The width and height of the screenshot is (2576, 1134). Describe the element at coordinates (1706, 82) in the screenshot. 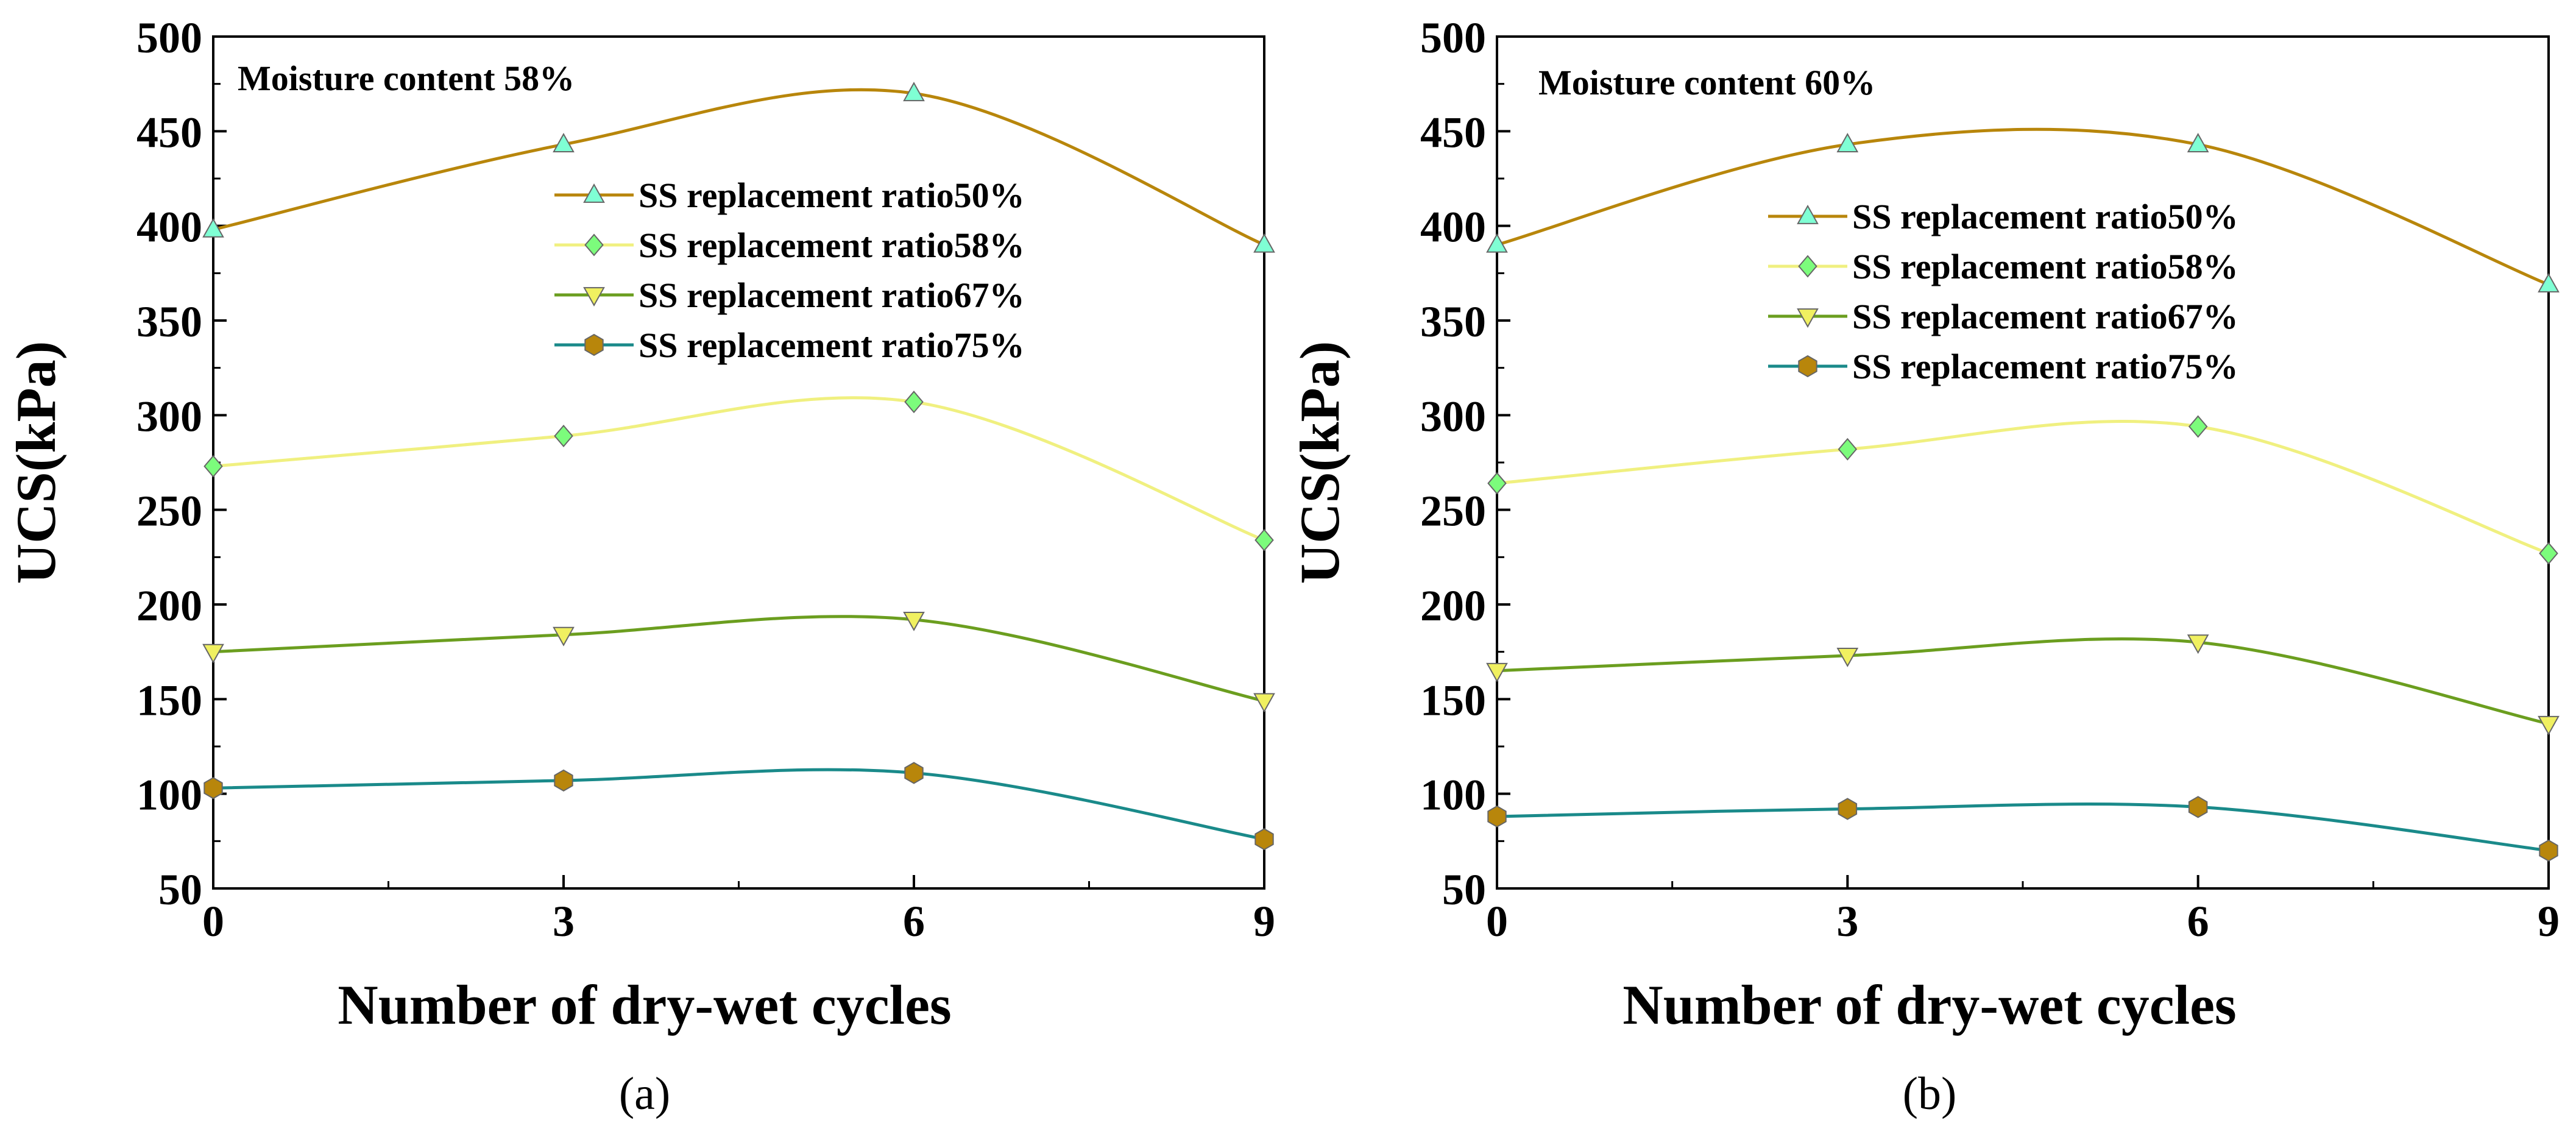

I see `moisture-annotation: Moisture content 60%` at that location.